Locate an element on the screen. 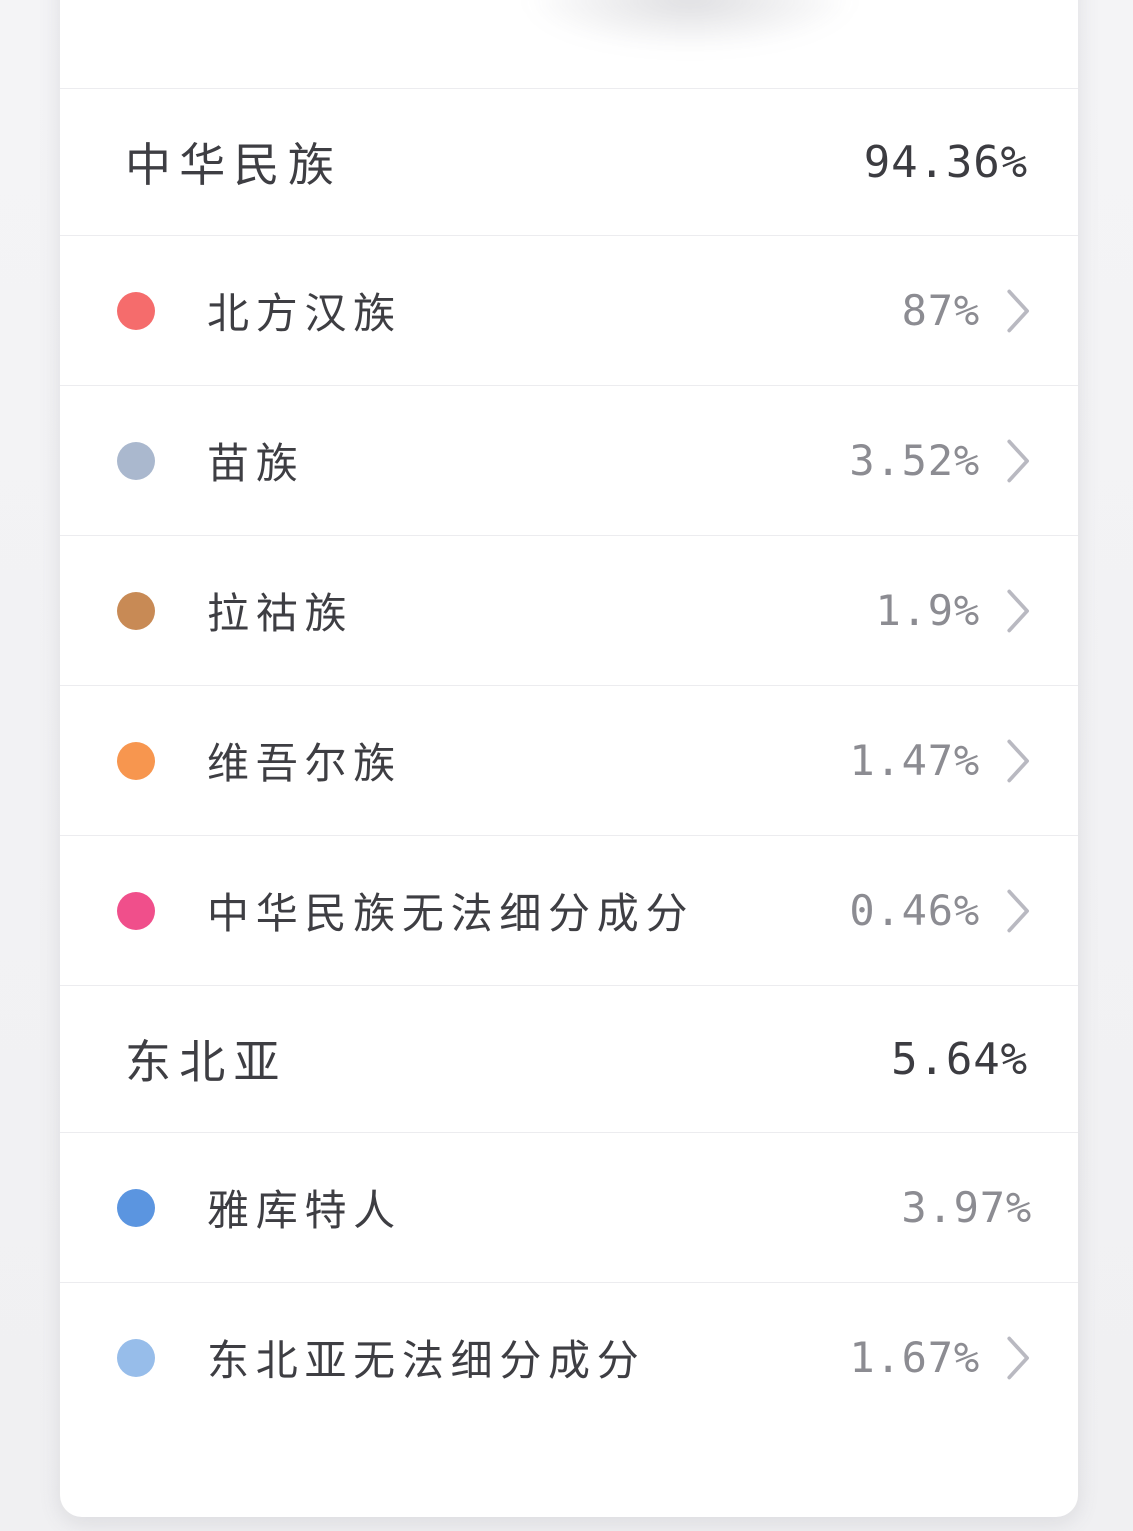 Image resolution: width=1133 pixels, height=1531 pixels. section-percent: 5.64% is located at coordinates (959, 1059).